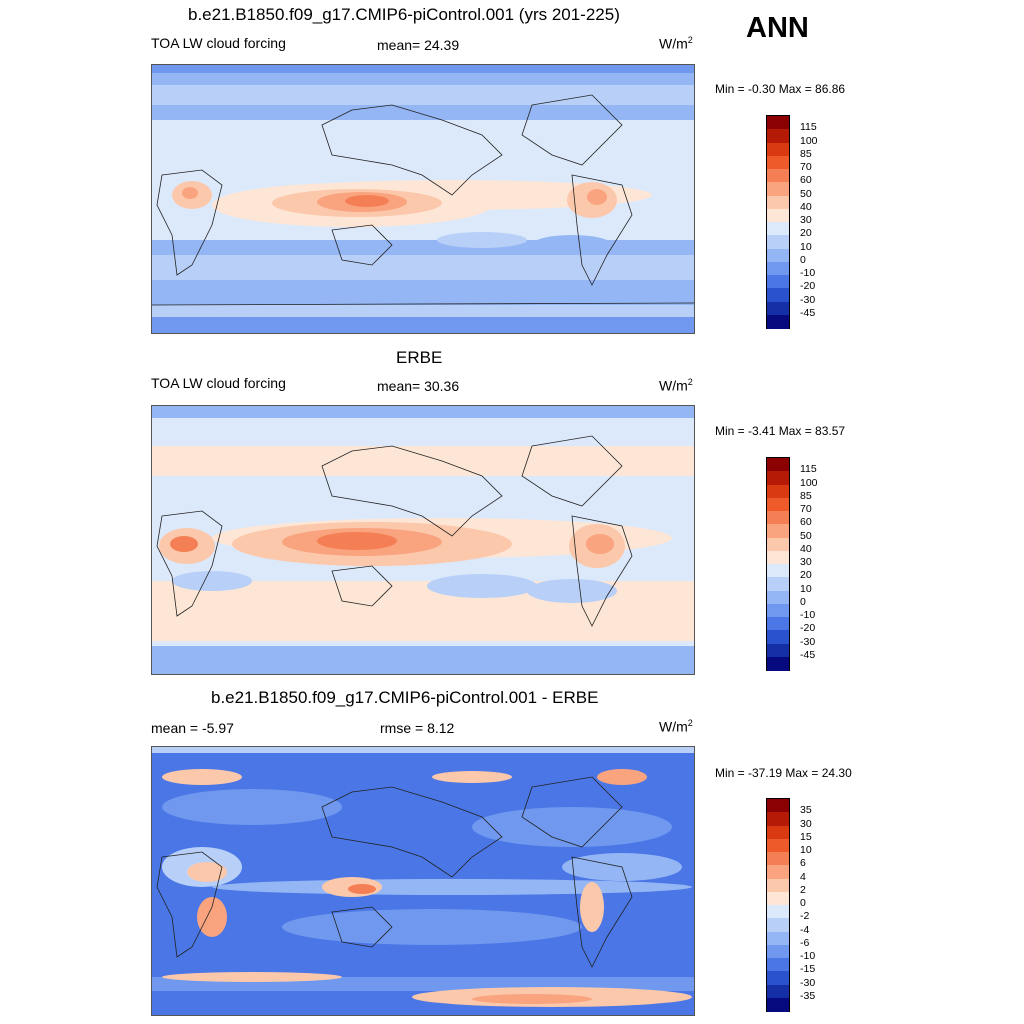 Image resolution: width=1024 pixels, height=1024 pixels. I want to click on panel1-map-svg, so click(423, 199).